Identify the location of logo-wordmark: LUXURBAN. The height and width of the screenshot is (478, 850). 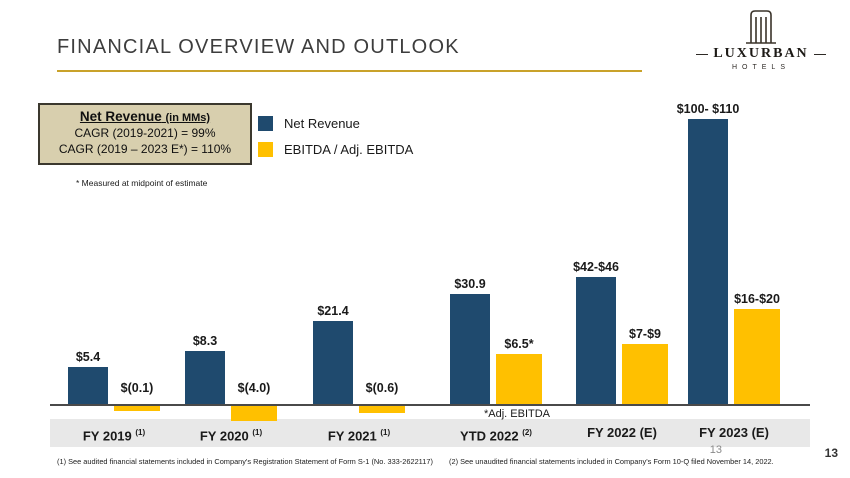
(761, 53).